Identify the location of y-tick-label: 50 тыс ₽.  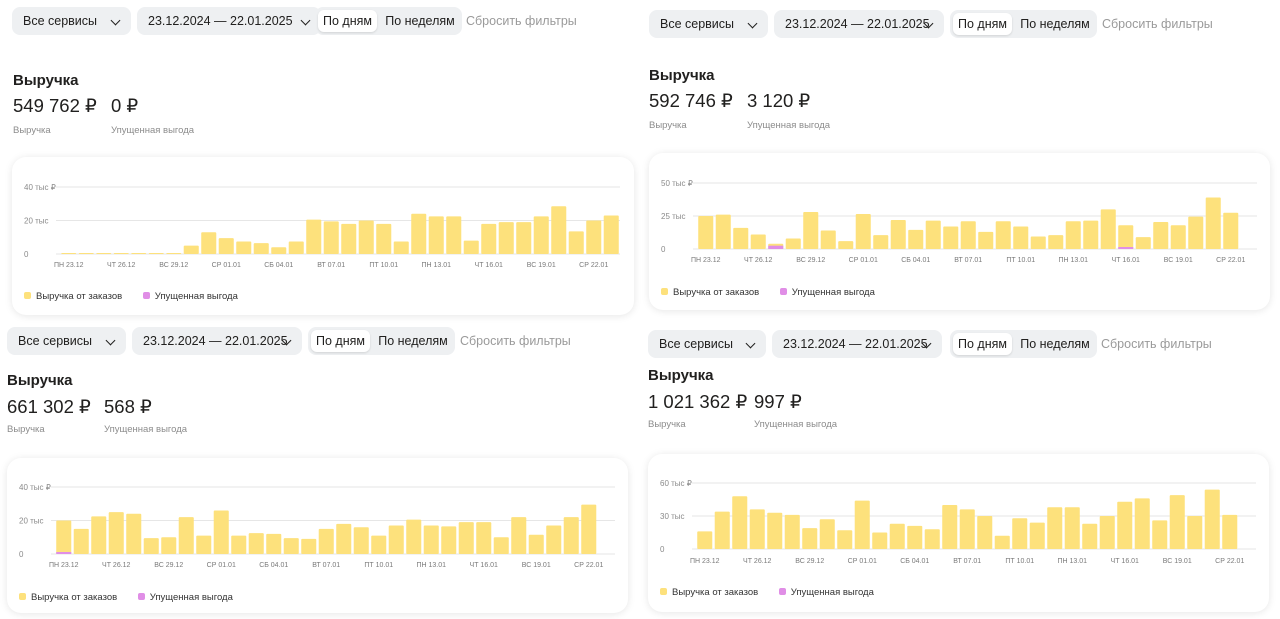
(677, 183).